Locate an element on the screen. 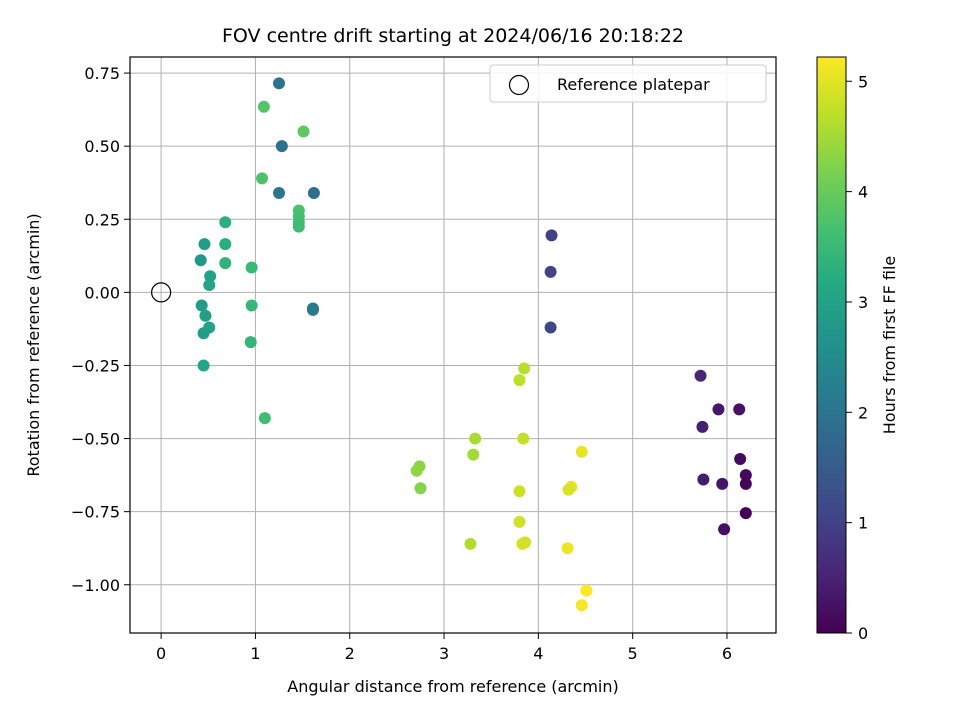 The image size is (960, 720). legend-label: Reference platepar is located at coordinates (633, 84).